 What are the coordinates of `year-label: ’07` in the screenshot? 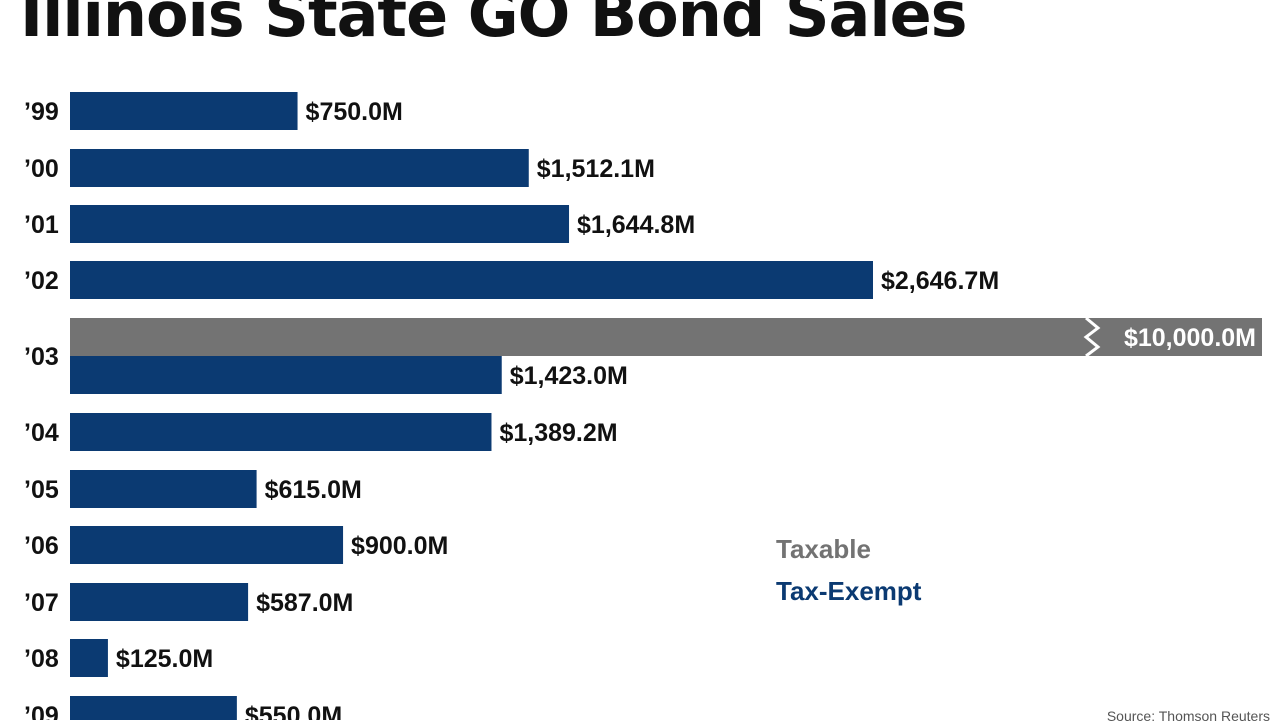 It's located at (41, 603).